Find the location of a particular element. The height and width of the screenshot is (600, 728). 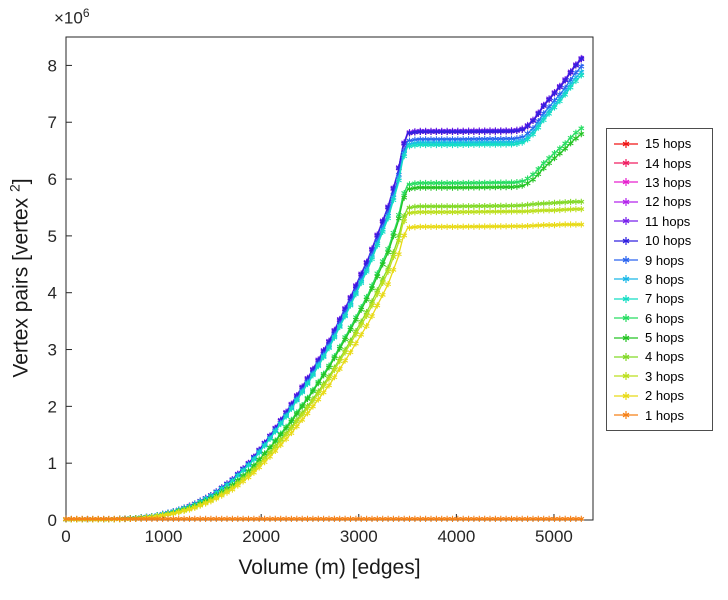

legend-item: 4 hops is located at coordinates (659, 356).